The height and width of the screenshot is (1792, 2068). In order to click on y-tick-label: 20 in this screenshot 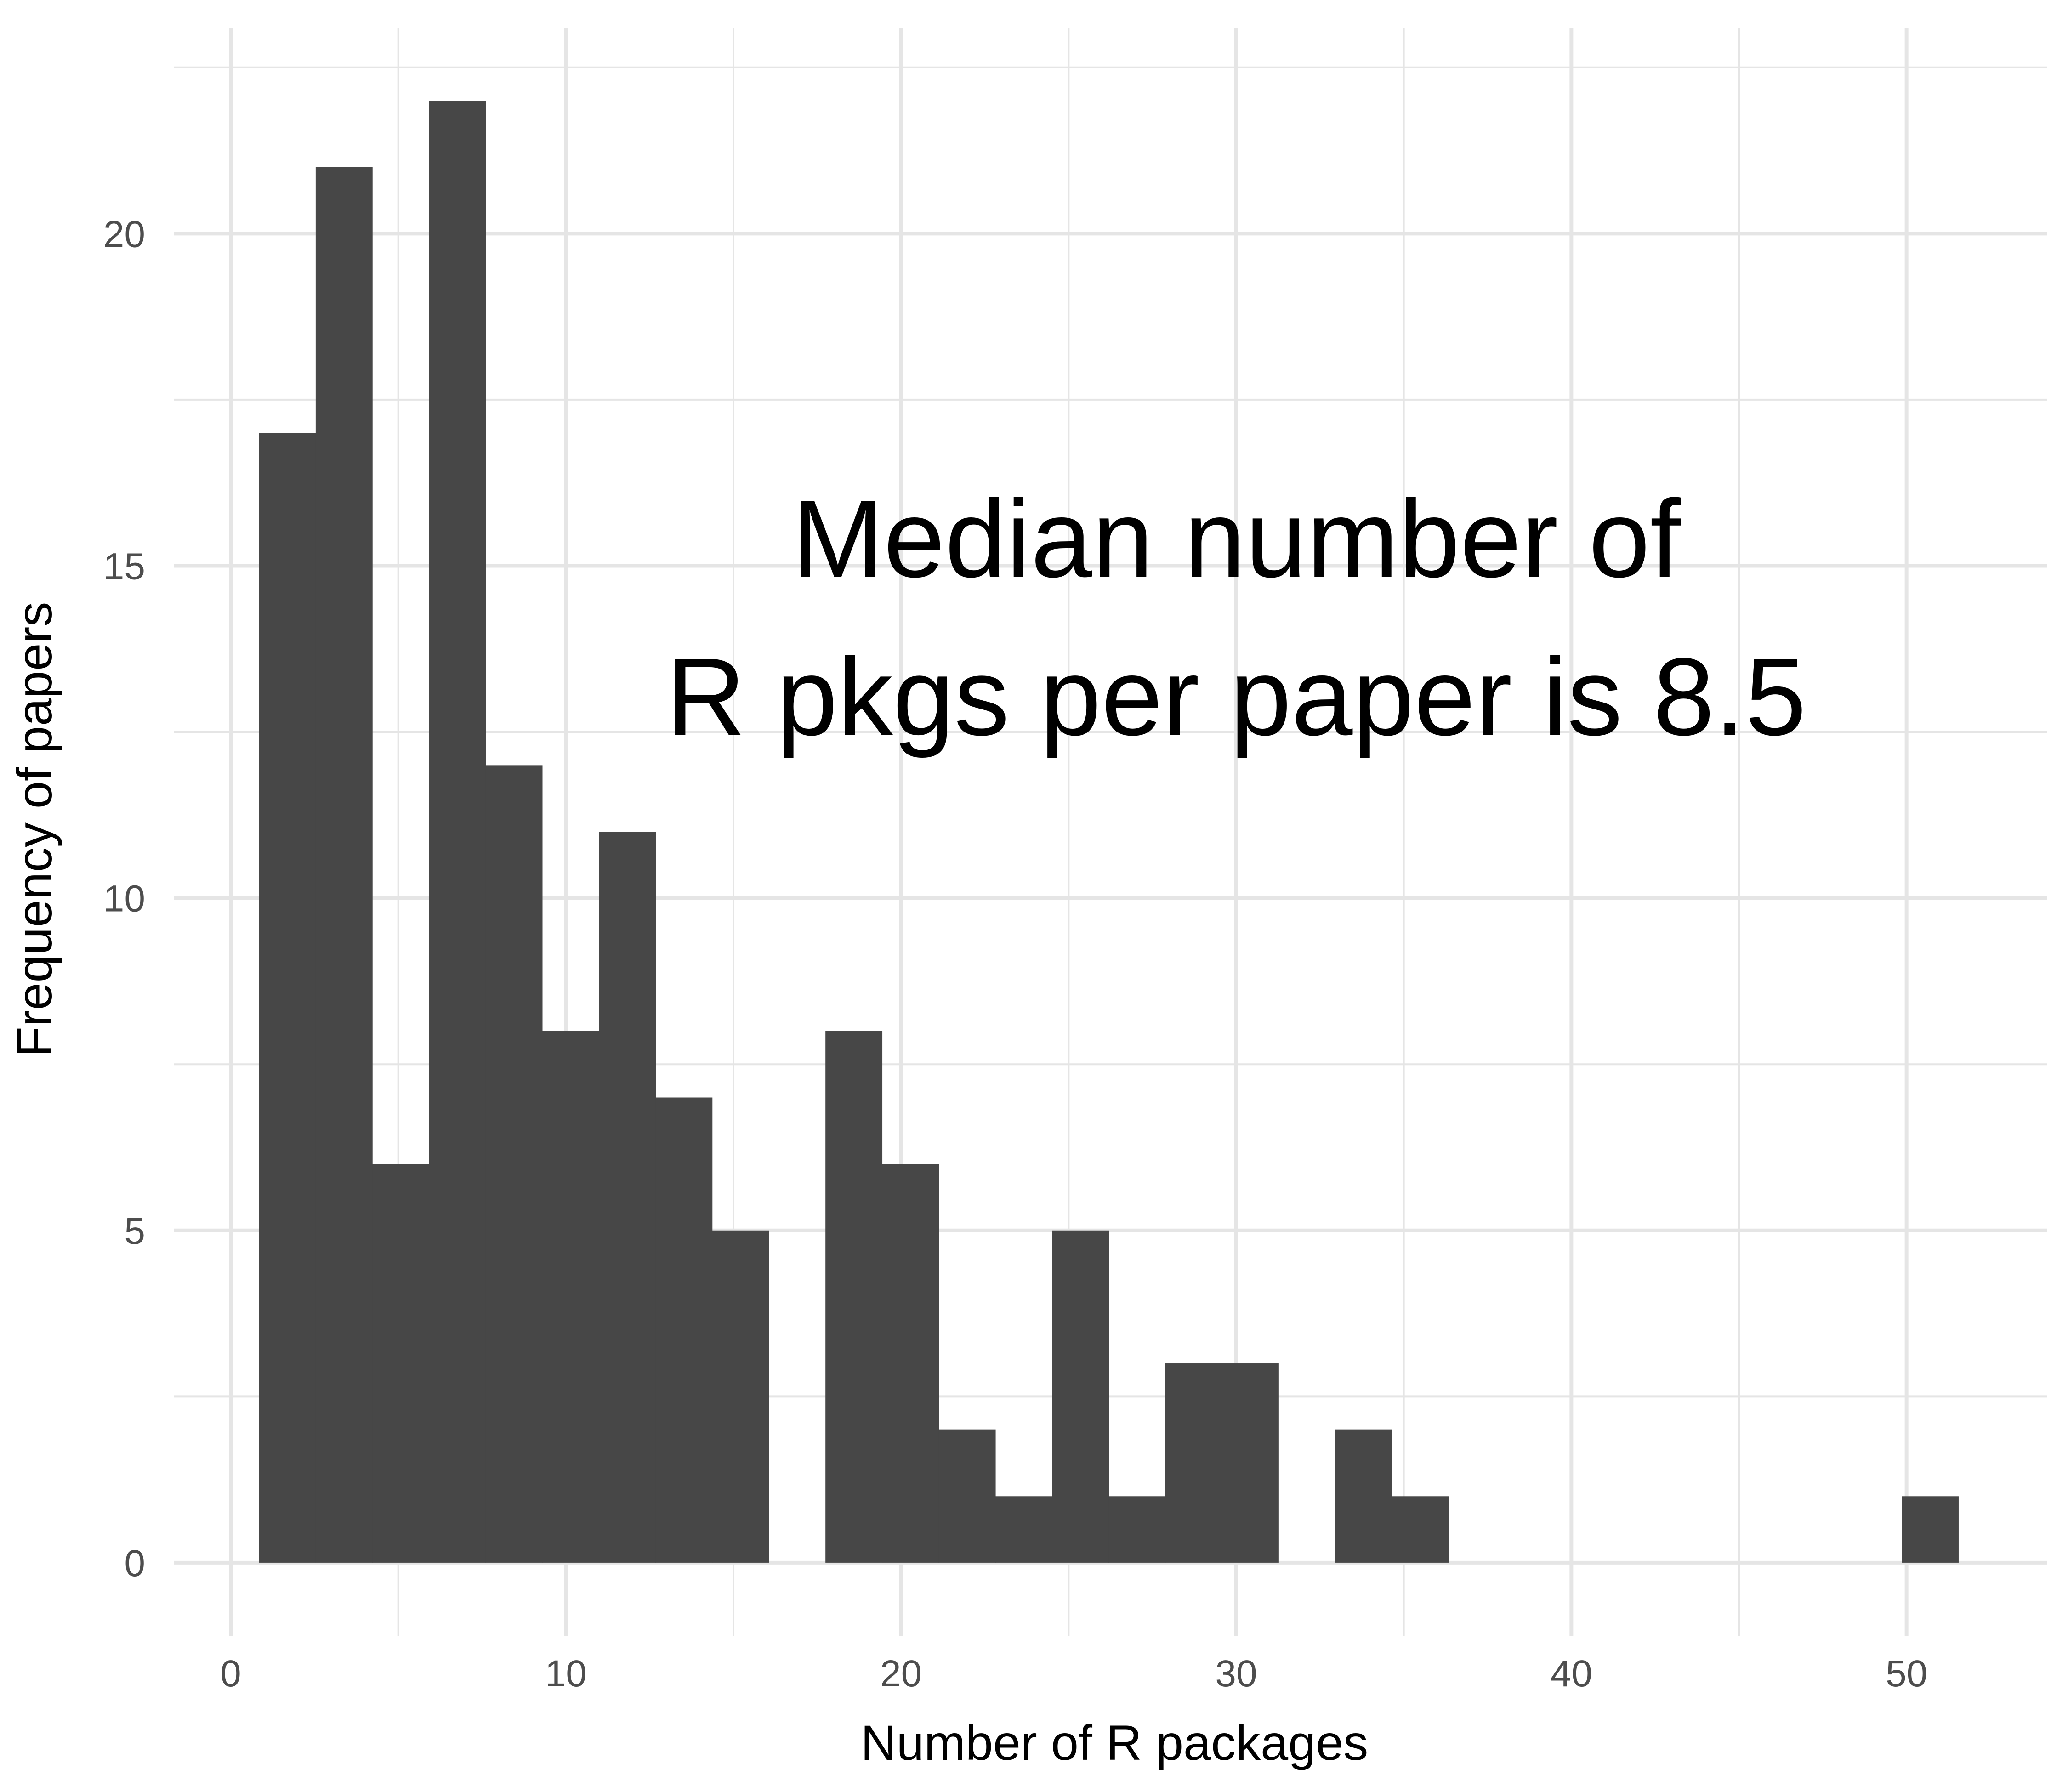, I will do `click(124, 234)`.